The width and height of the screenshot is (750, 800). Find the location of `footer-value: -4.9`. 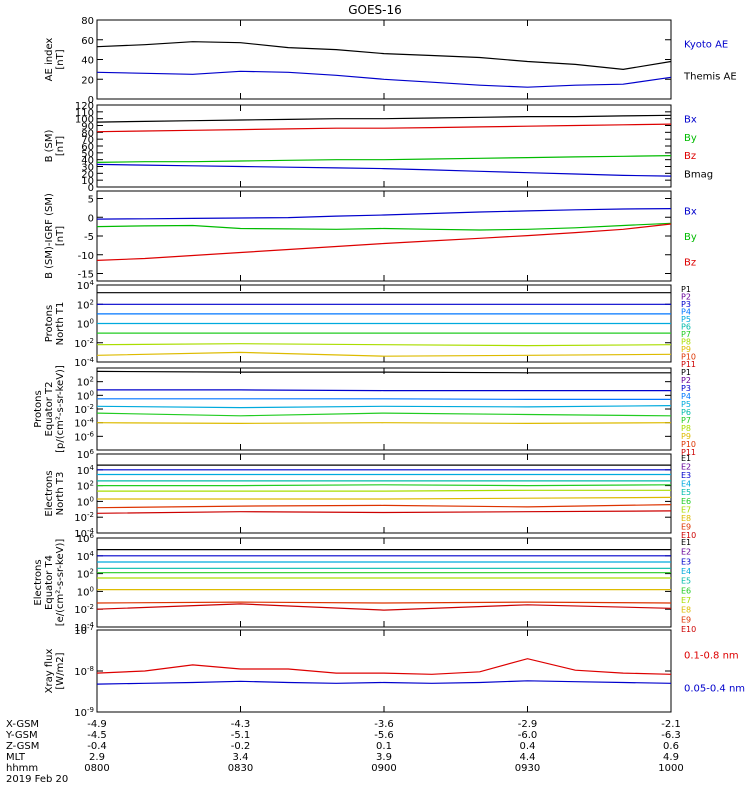

footer-value: -4.9 is located at coordinates (97, 724).